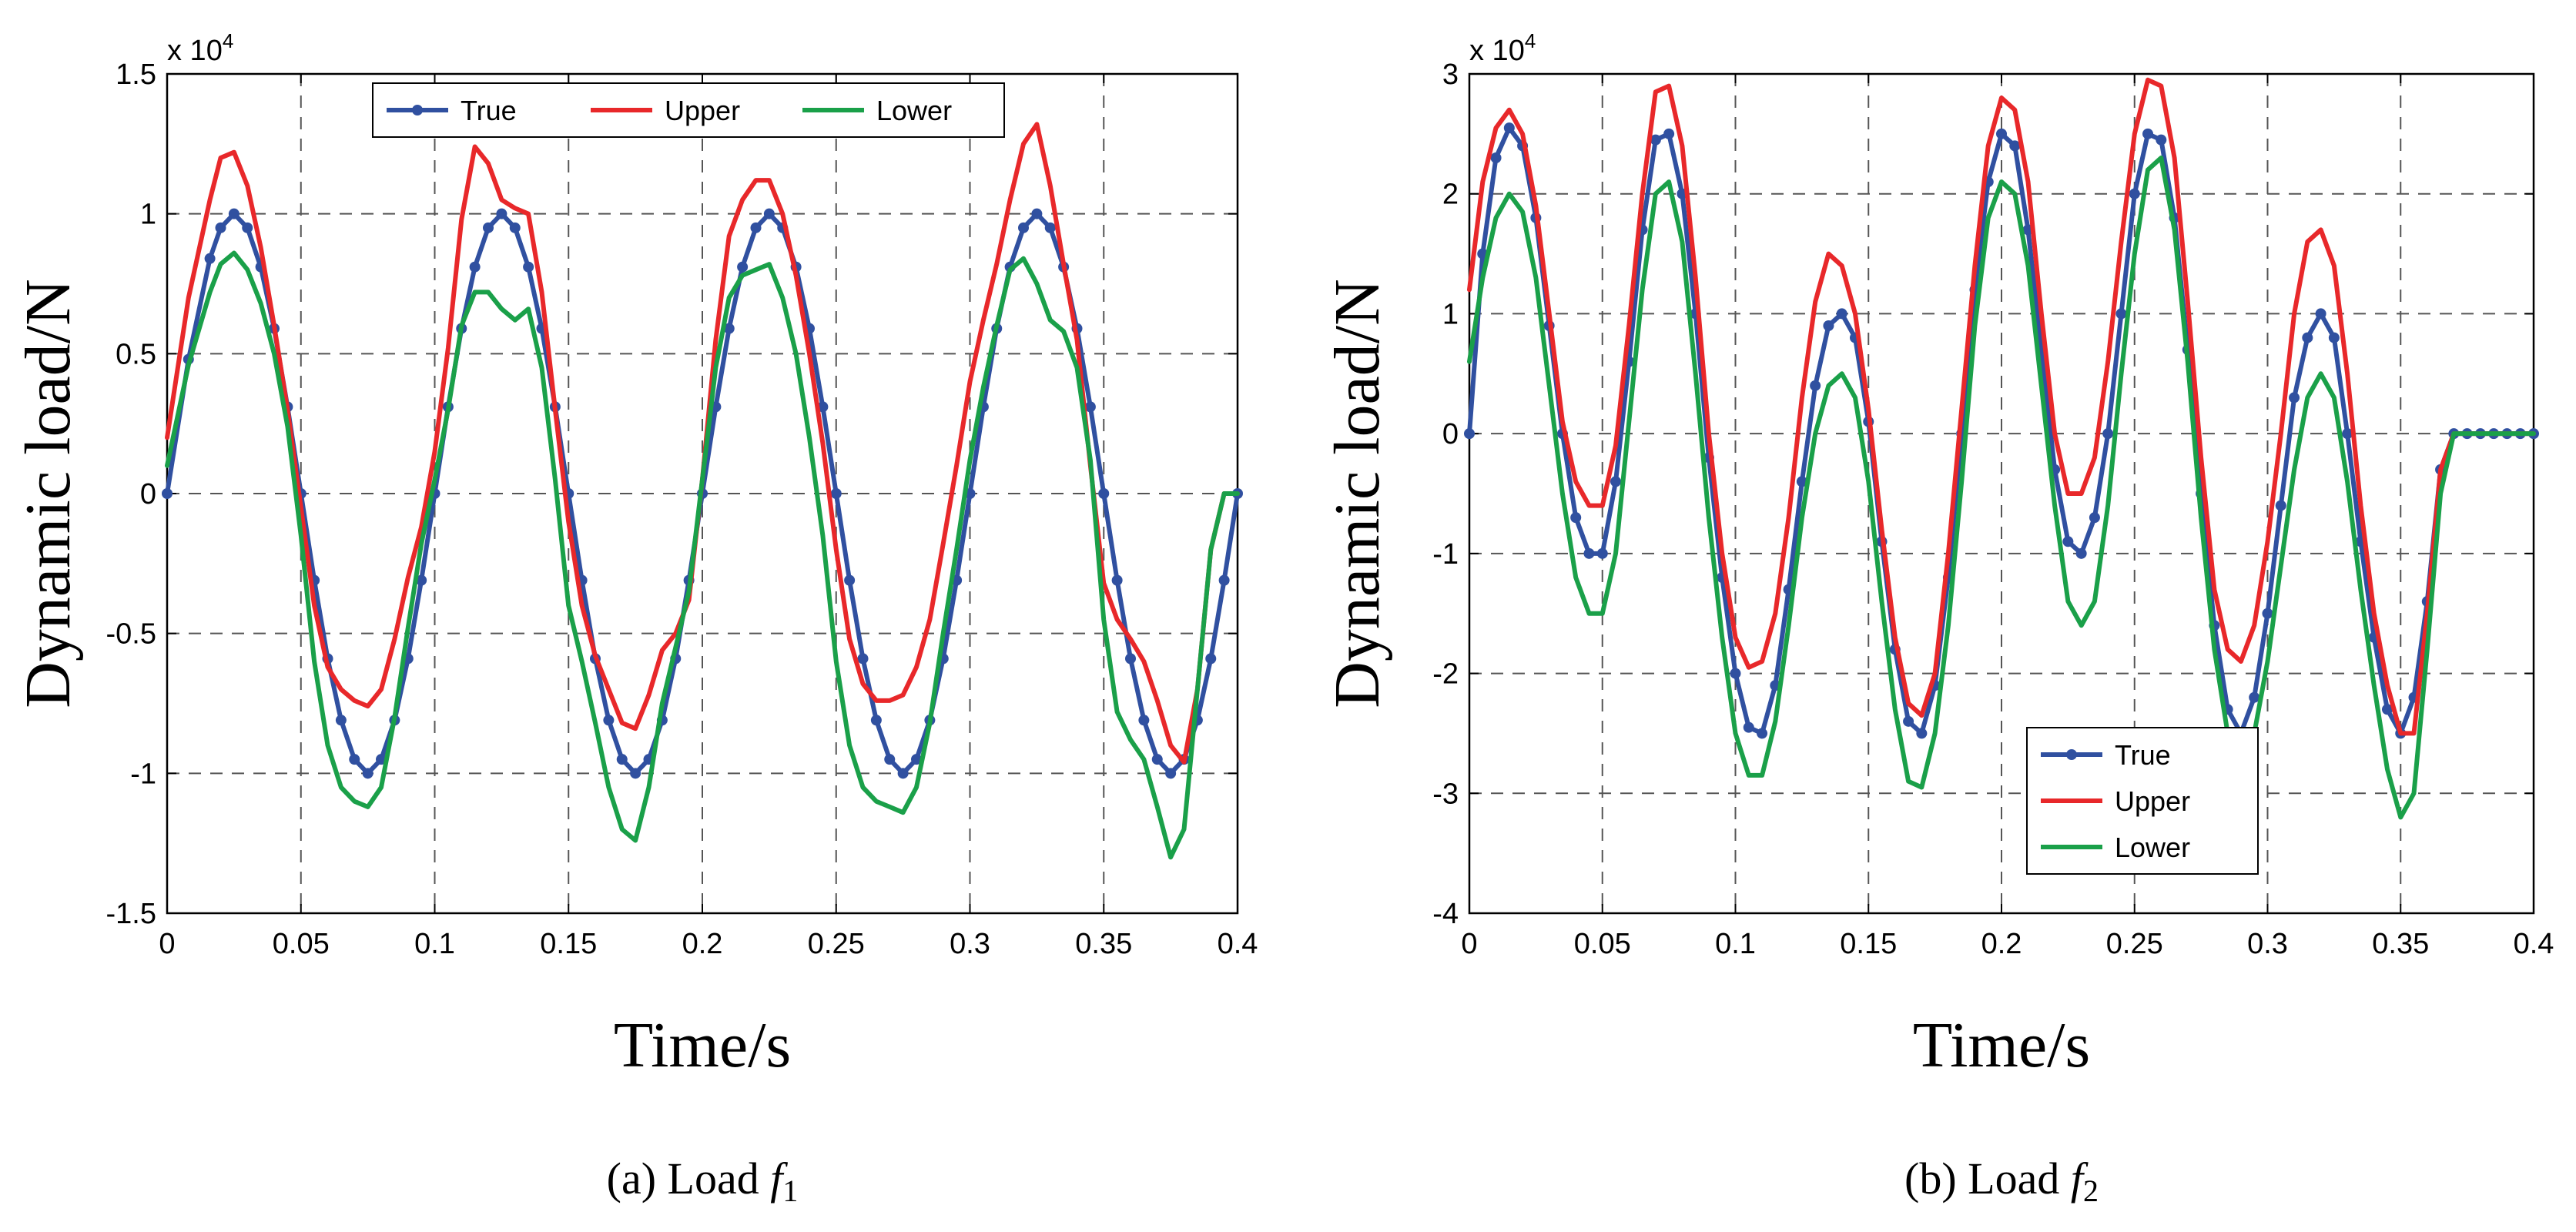 The image size is (2576, 1232). What do you see at coordinates (1445, 554) in the screenshot?
I see `y-tick-label: -1` at bounding box center [1445, 554].